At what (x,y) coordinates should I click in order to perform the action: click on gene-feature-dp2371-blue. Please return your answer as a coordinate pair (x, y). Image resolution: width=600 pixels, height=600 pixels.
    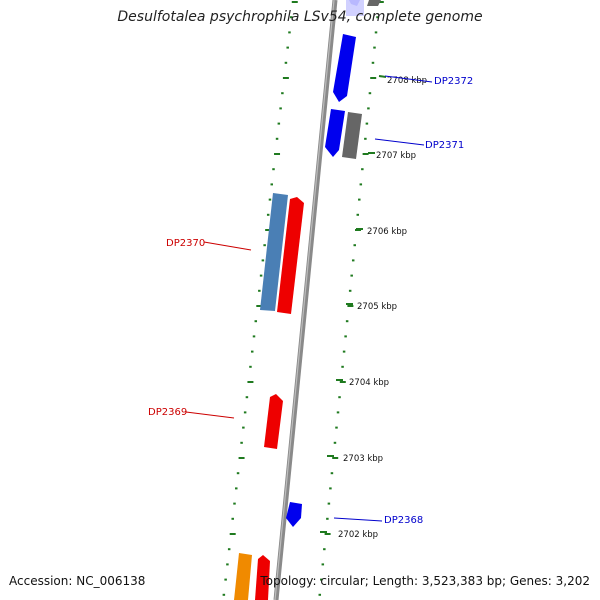
    Looking at the image, I should click on (335, 133).